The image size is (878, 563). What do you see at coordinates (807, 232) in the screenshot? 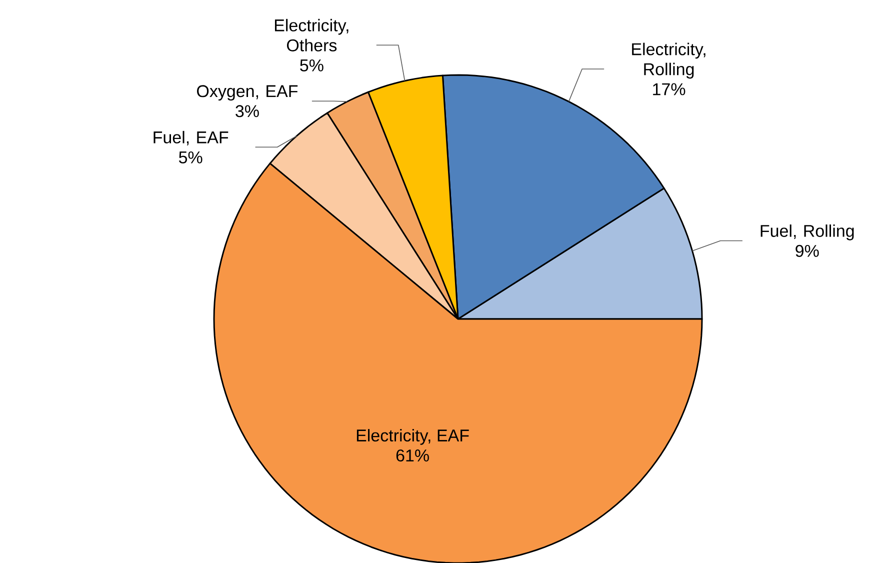
I see `slice-label: Fuel, Rolling` at bounding box center [807, 232].